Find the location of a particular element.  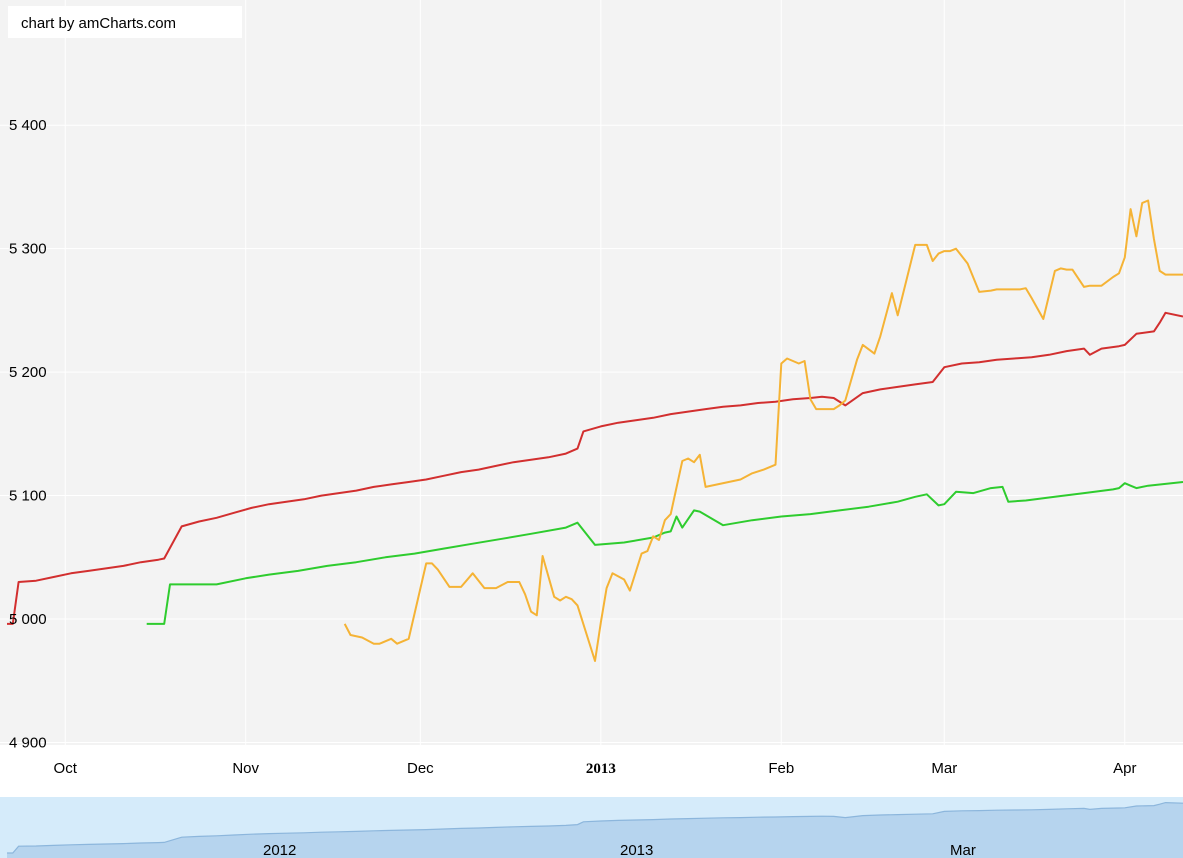

scrollbar-graph-area is located at coordinates (595, 830).